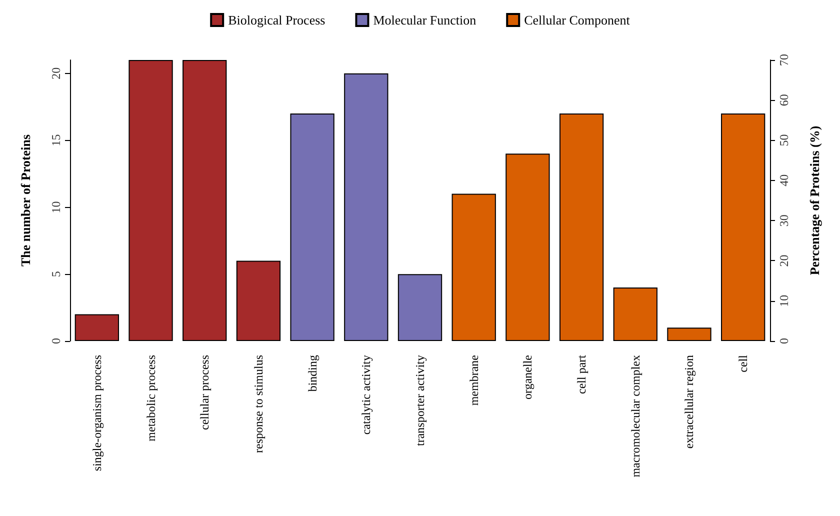 The height and width of the screenshot is (516, 840). What do you see at coordinates (635, 416) in the screenshot?
I see `x-tick-label: macromolecular complex` at bounding box center [635, 416].